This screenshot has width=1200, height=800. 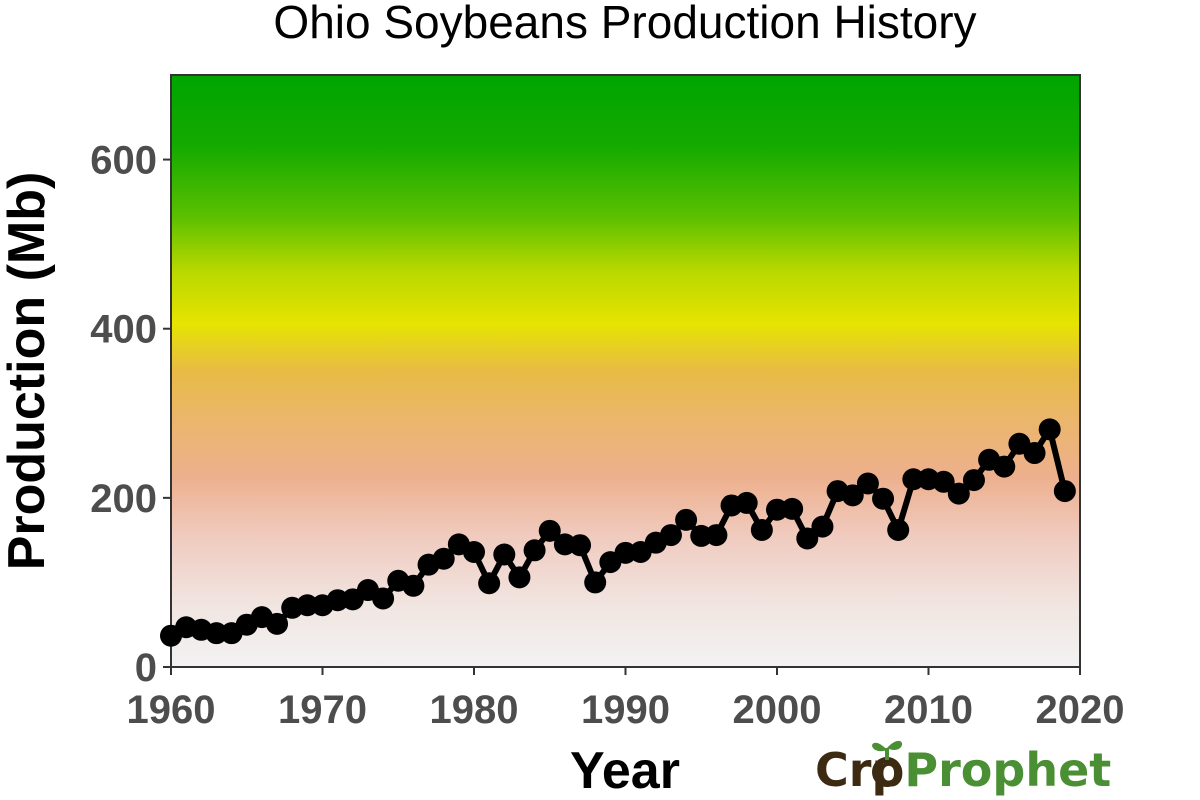 I want to click on logo-text: CrpProphet, so click(x=963, y=770).